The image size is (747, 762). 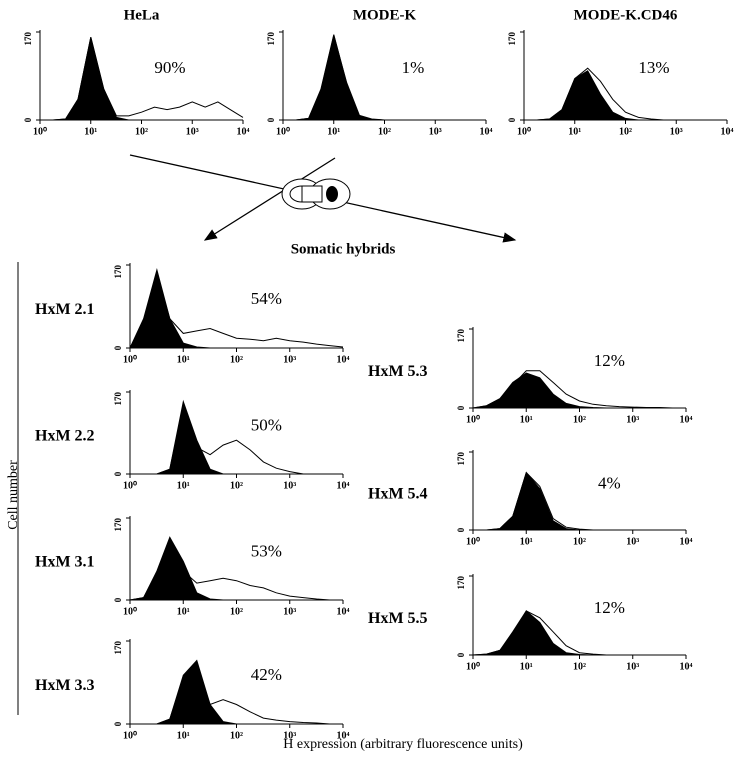 I want to click on panel-title: HxM 5.3, so click(x=398, y=371).